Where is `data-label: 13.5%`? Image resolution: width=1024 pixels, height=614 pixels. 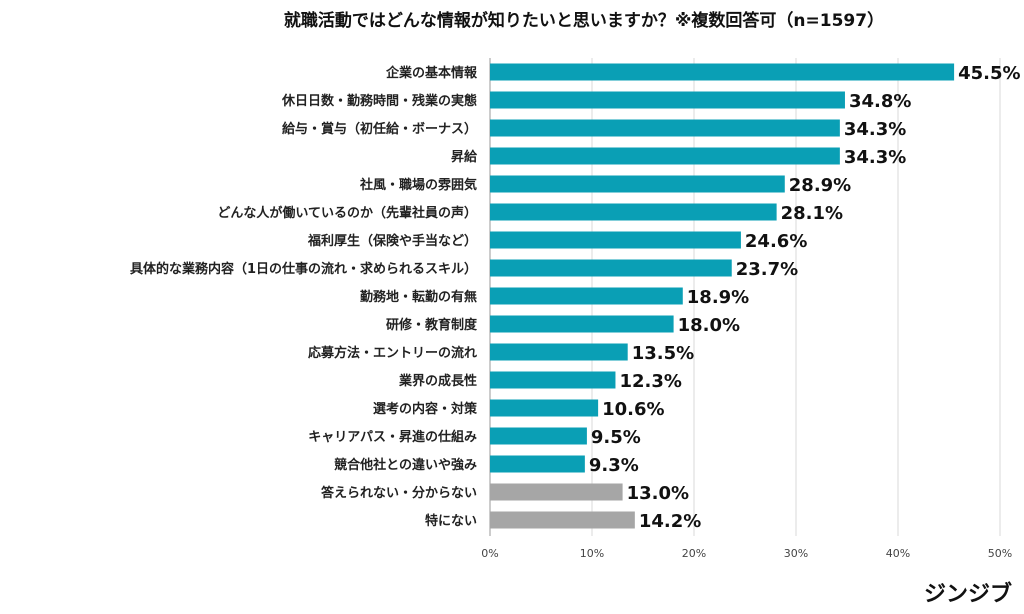
data-label: 13.5% is located at coordinates (663, 353).